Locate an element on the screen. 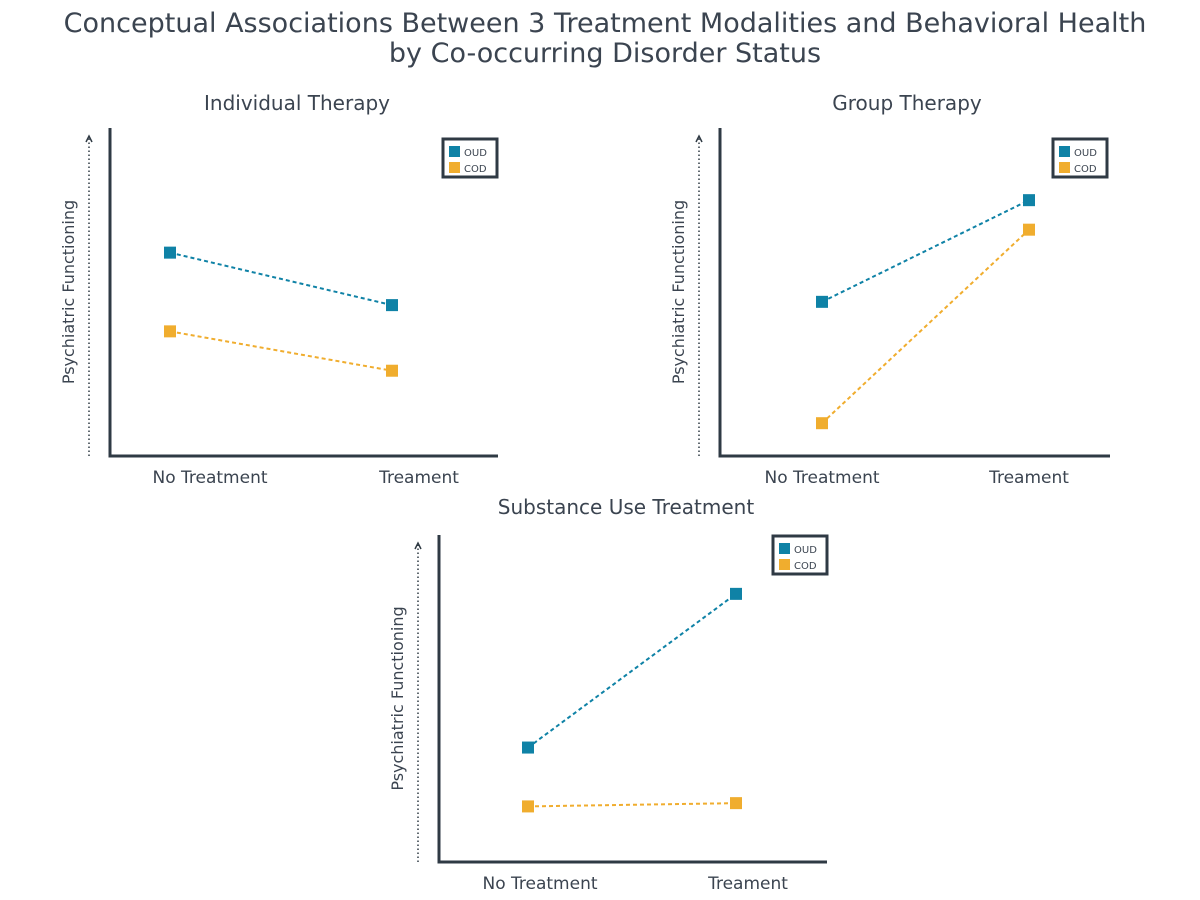 The height and width of the screenshot is (900, 1200). chart-title: Substance Use Treatment is located at coordinates (626, 507).